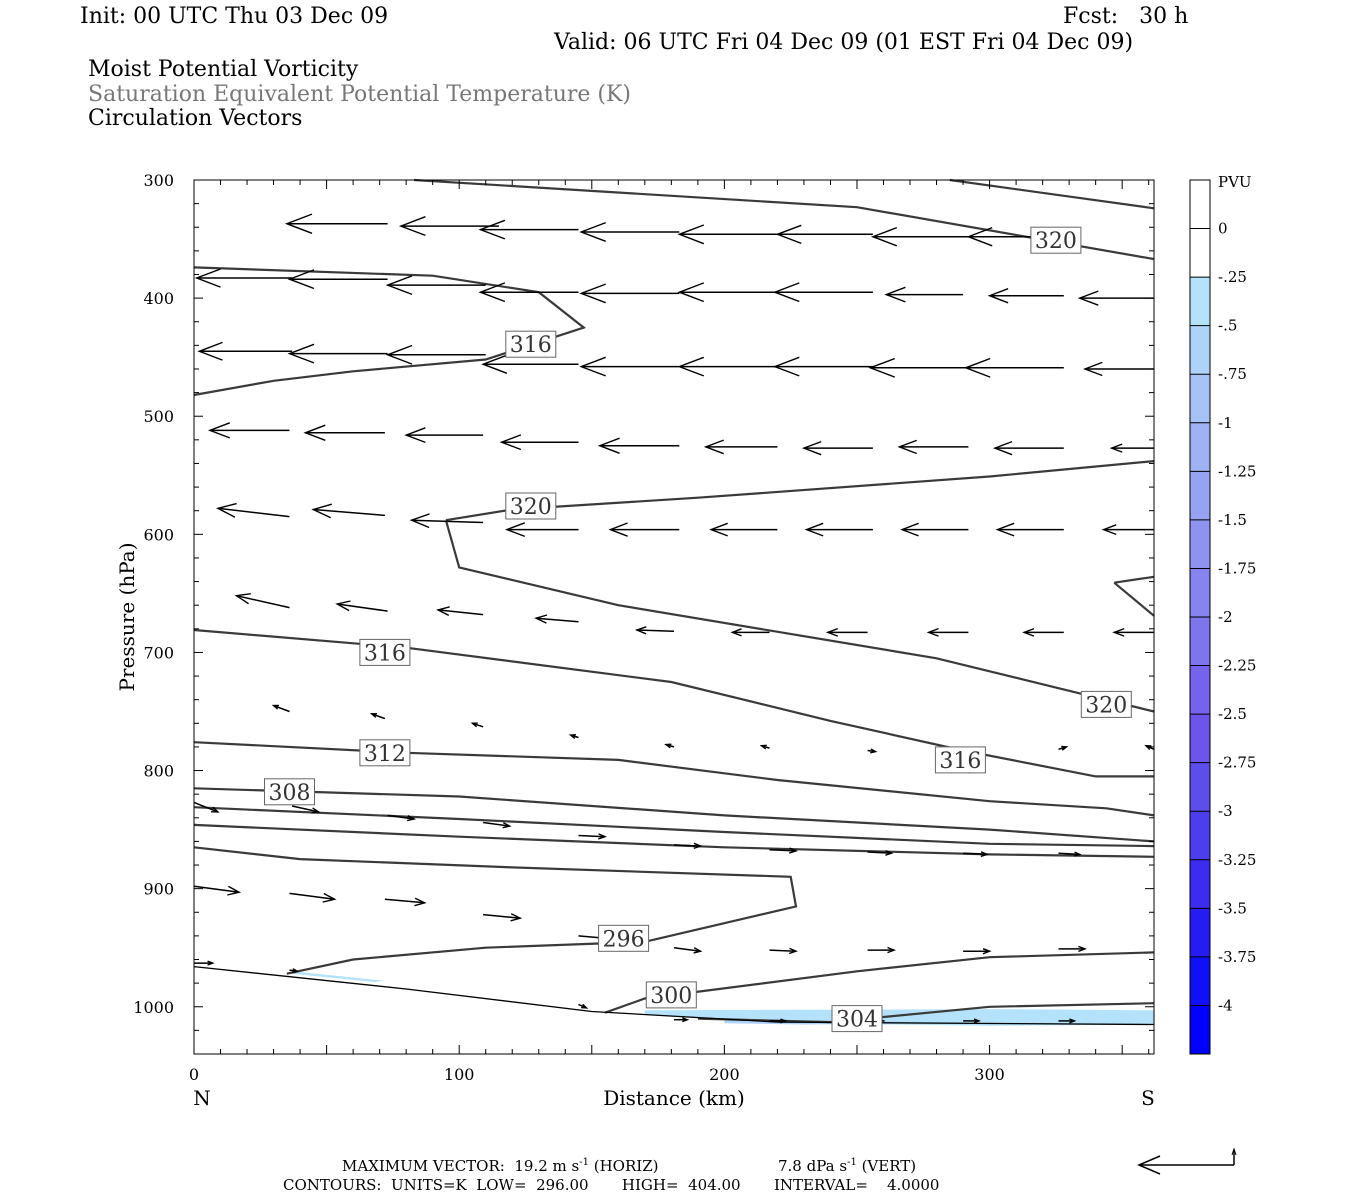 Image resolution: width=1350 pixels, height=1200 pixels. I want to click on contour-label-5: 312, so click(385, 753).